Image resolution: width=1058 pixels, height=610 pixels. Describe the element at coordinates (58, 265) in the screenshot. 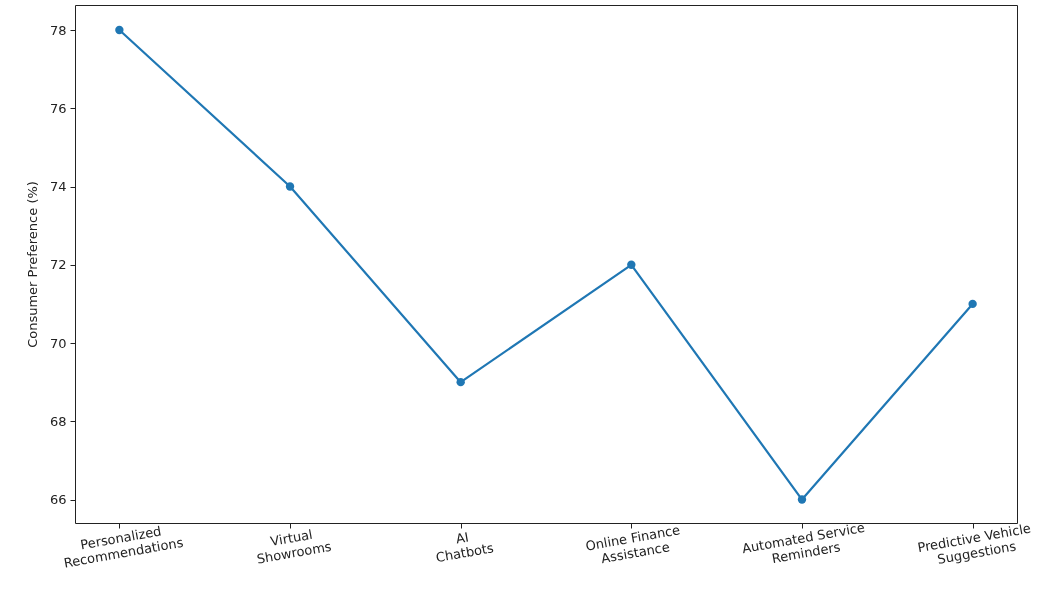

I see `y-tick-label: 72` at that location.